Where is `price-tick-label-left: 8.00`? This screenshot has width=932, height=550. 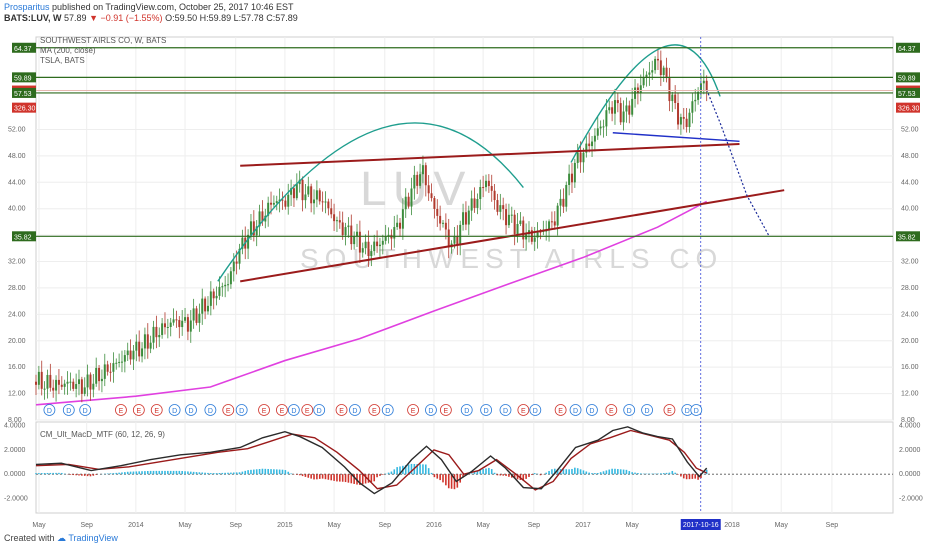 price-tick-label-left: 8.00 is located at coordinates (15, 420).